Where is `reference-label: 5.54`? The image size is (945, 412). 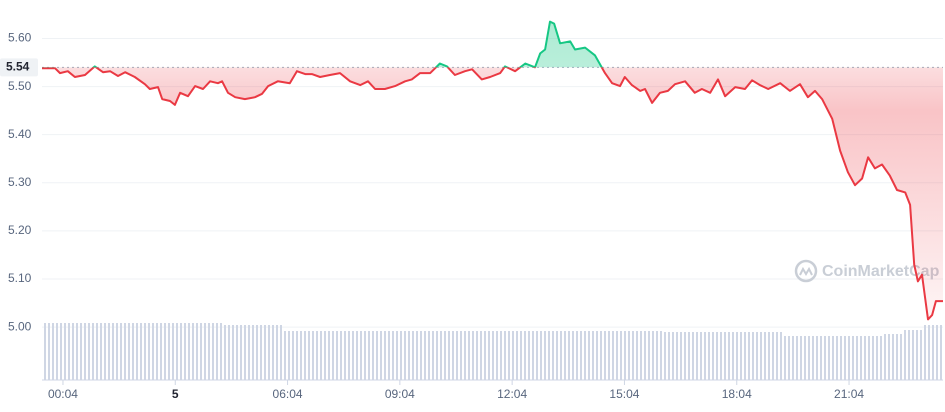
reference-label: 5.54 is located at coordinates (18, 67).